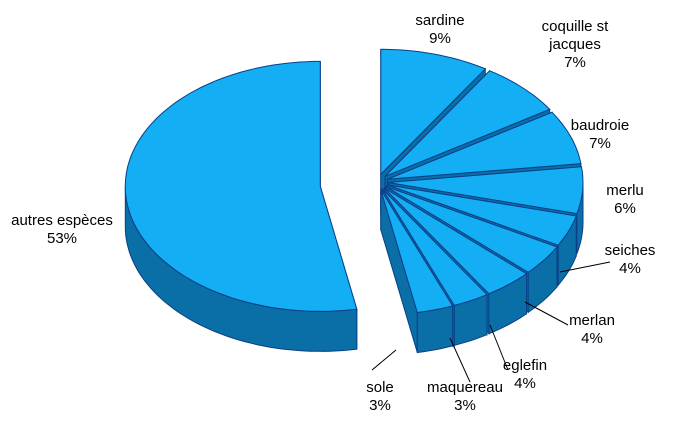 The width and height of the screenshot is (677, 423). What do you see at coordinates (440, 20) in the screenshot?
I see `category-label: sardine` at bounding box center [440, 20].